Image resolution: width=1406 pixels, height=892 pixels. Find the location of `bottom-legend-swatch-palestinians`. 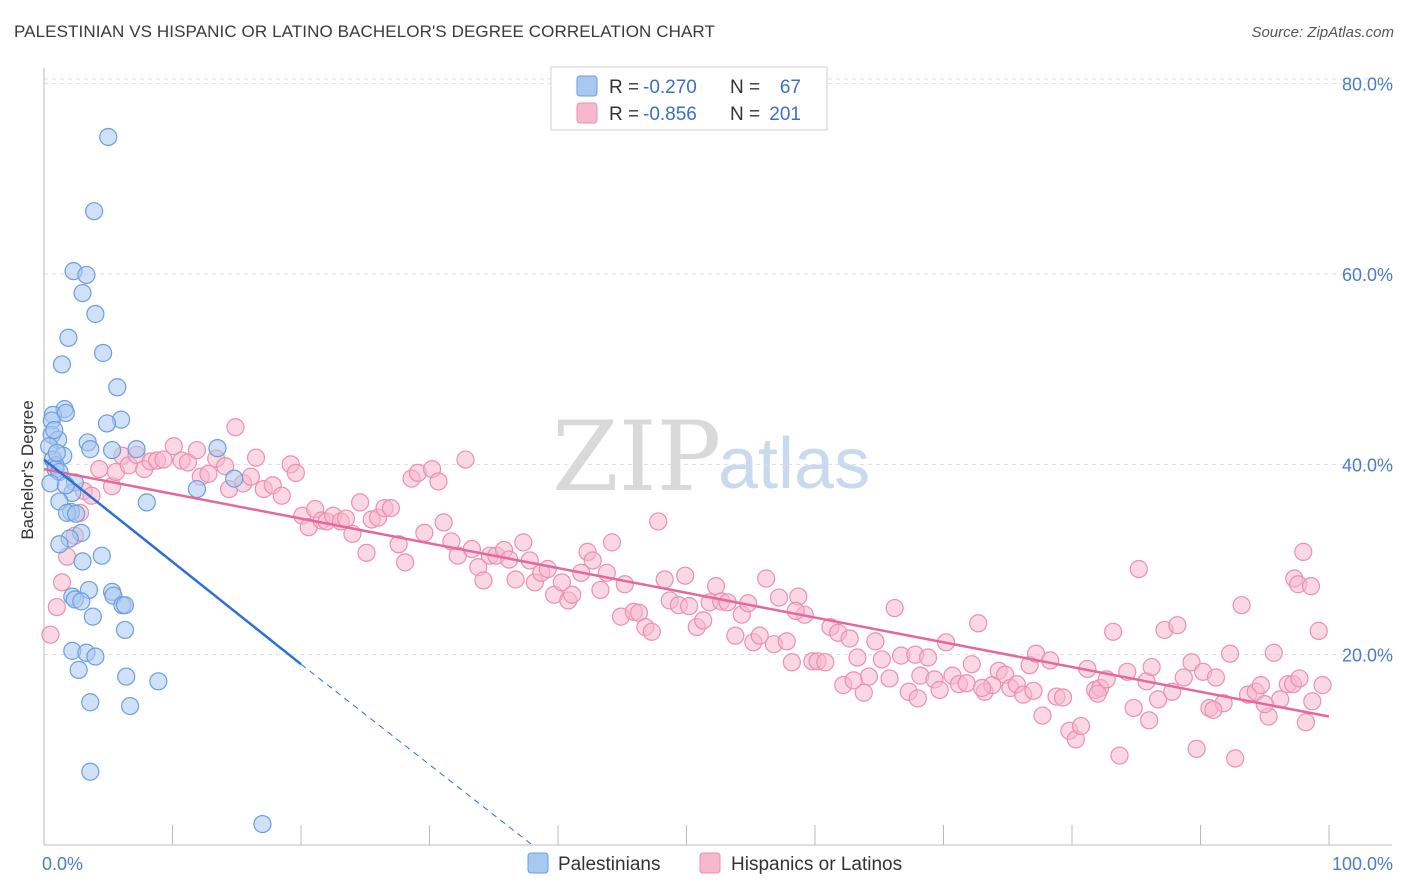

bottom-legend-swatch-palestinians is located at coordinates (538, 863).